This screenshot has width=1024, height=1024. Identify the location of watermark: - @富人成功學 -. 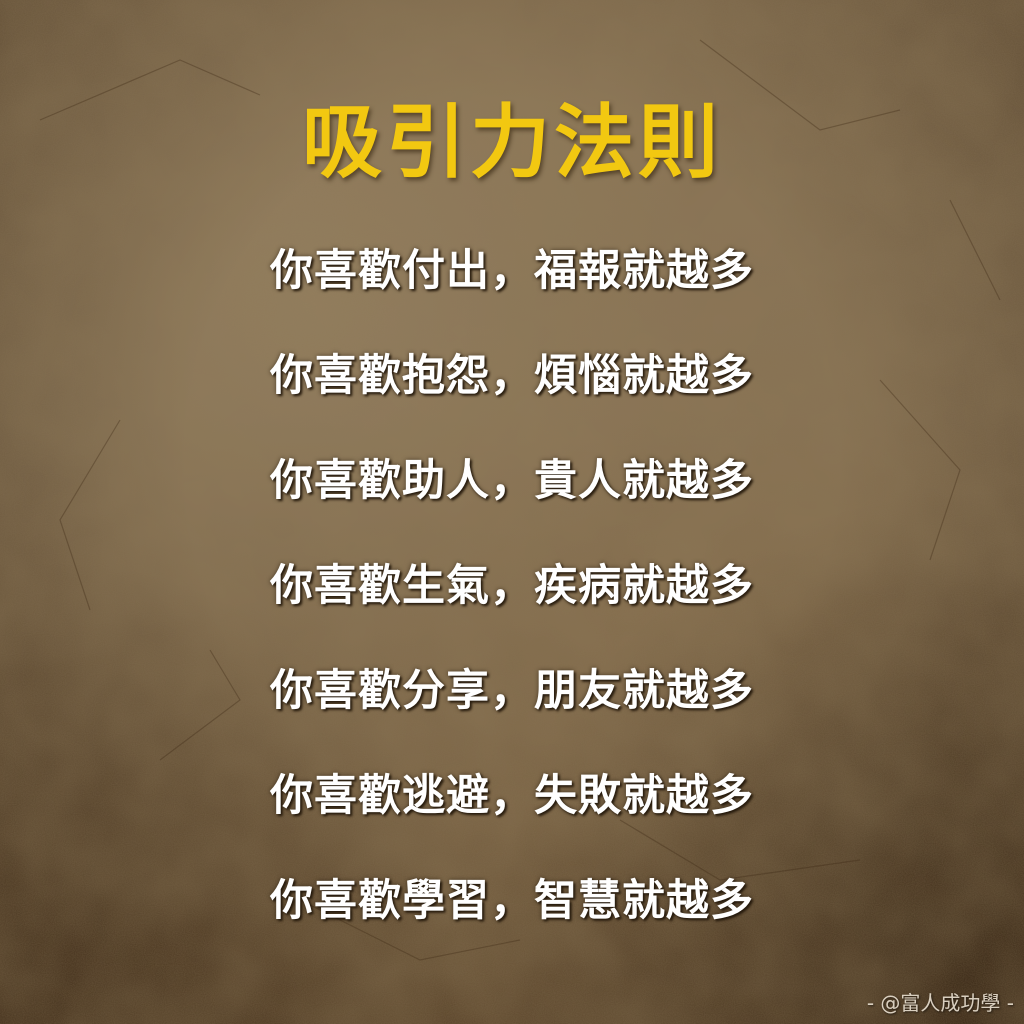
(940, 1003).